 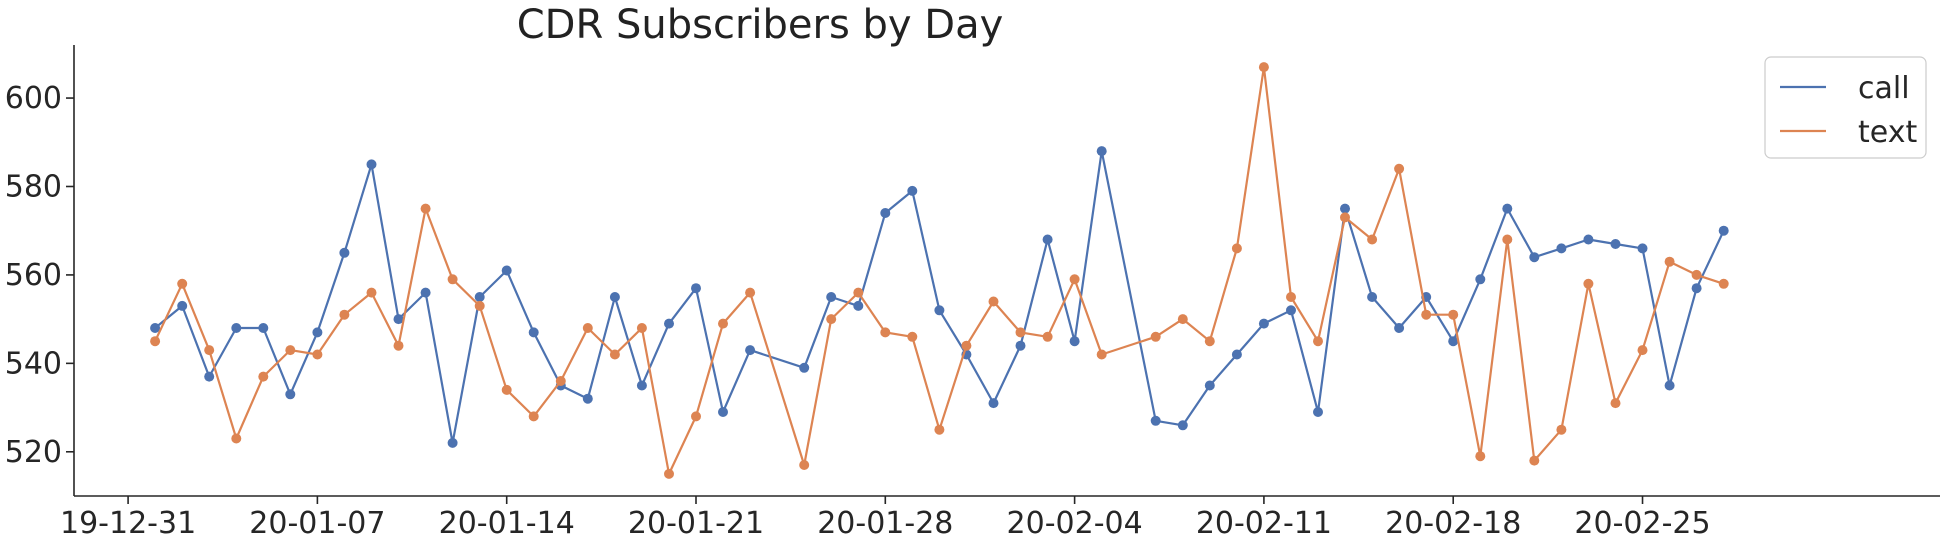 What do you see at coordinates (33, 452) in the screenshot?
I see `y-tick-label: 520` at bounding box center [33, 452].